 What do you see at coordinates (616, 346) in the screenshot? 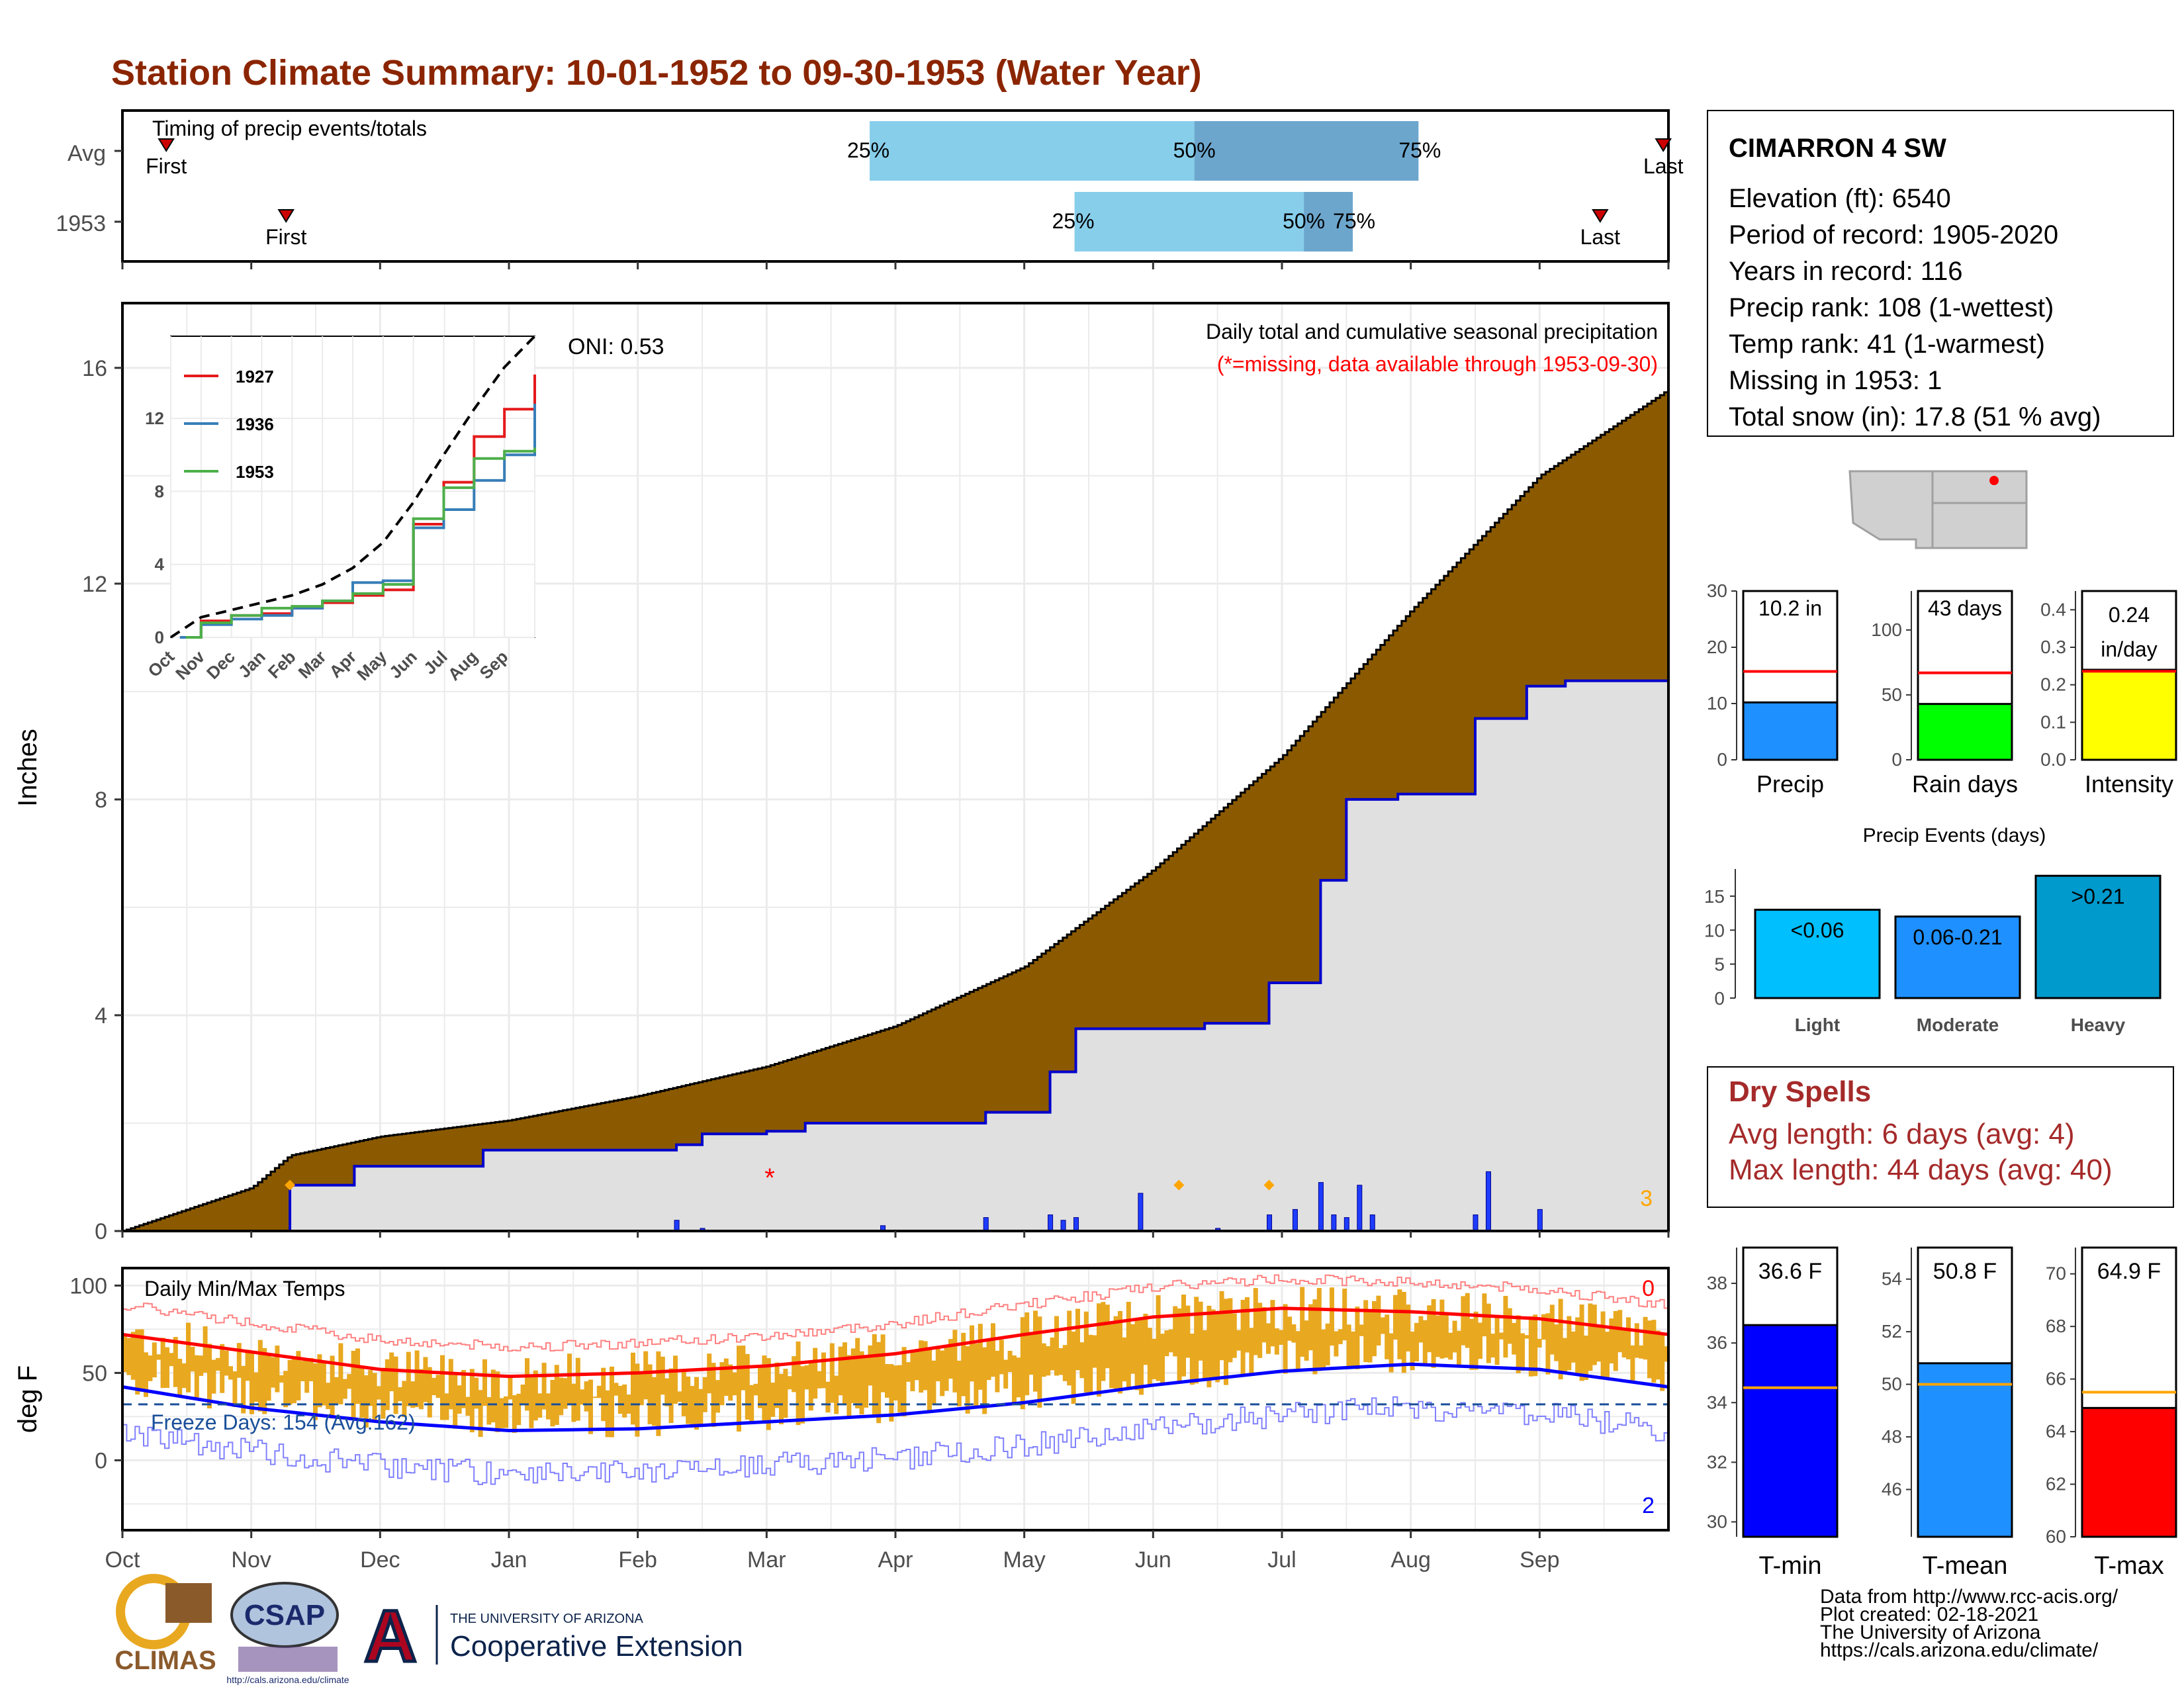
I see `oni-value: ONI: 0.53` at bounding box center [616, 346].